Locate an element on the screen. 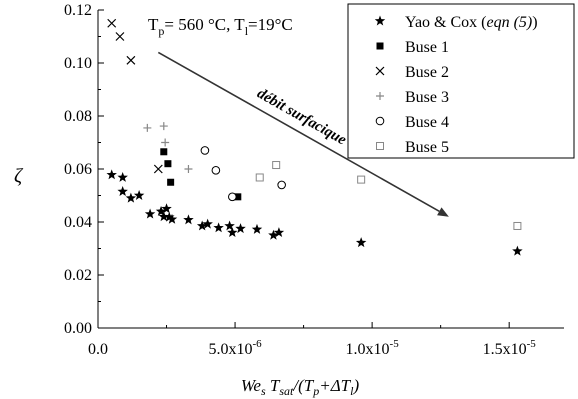 Image resolution: width=578 pixels, height=399 pixels. x-tick-label: 1.5x10⁻⁵ is located at coordinates (510, 348).